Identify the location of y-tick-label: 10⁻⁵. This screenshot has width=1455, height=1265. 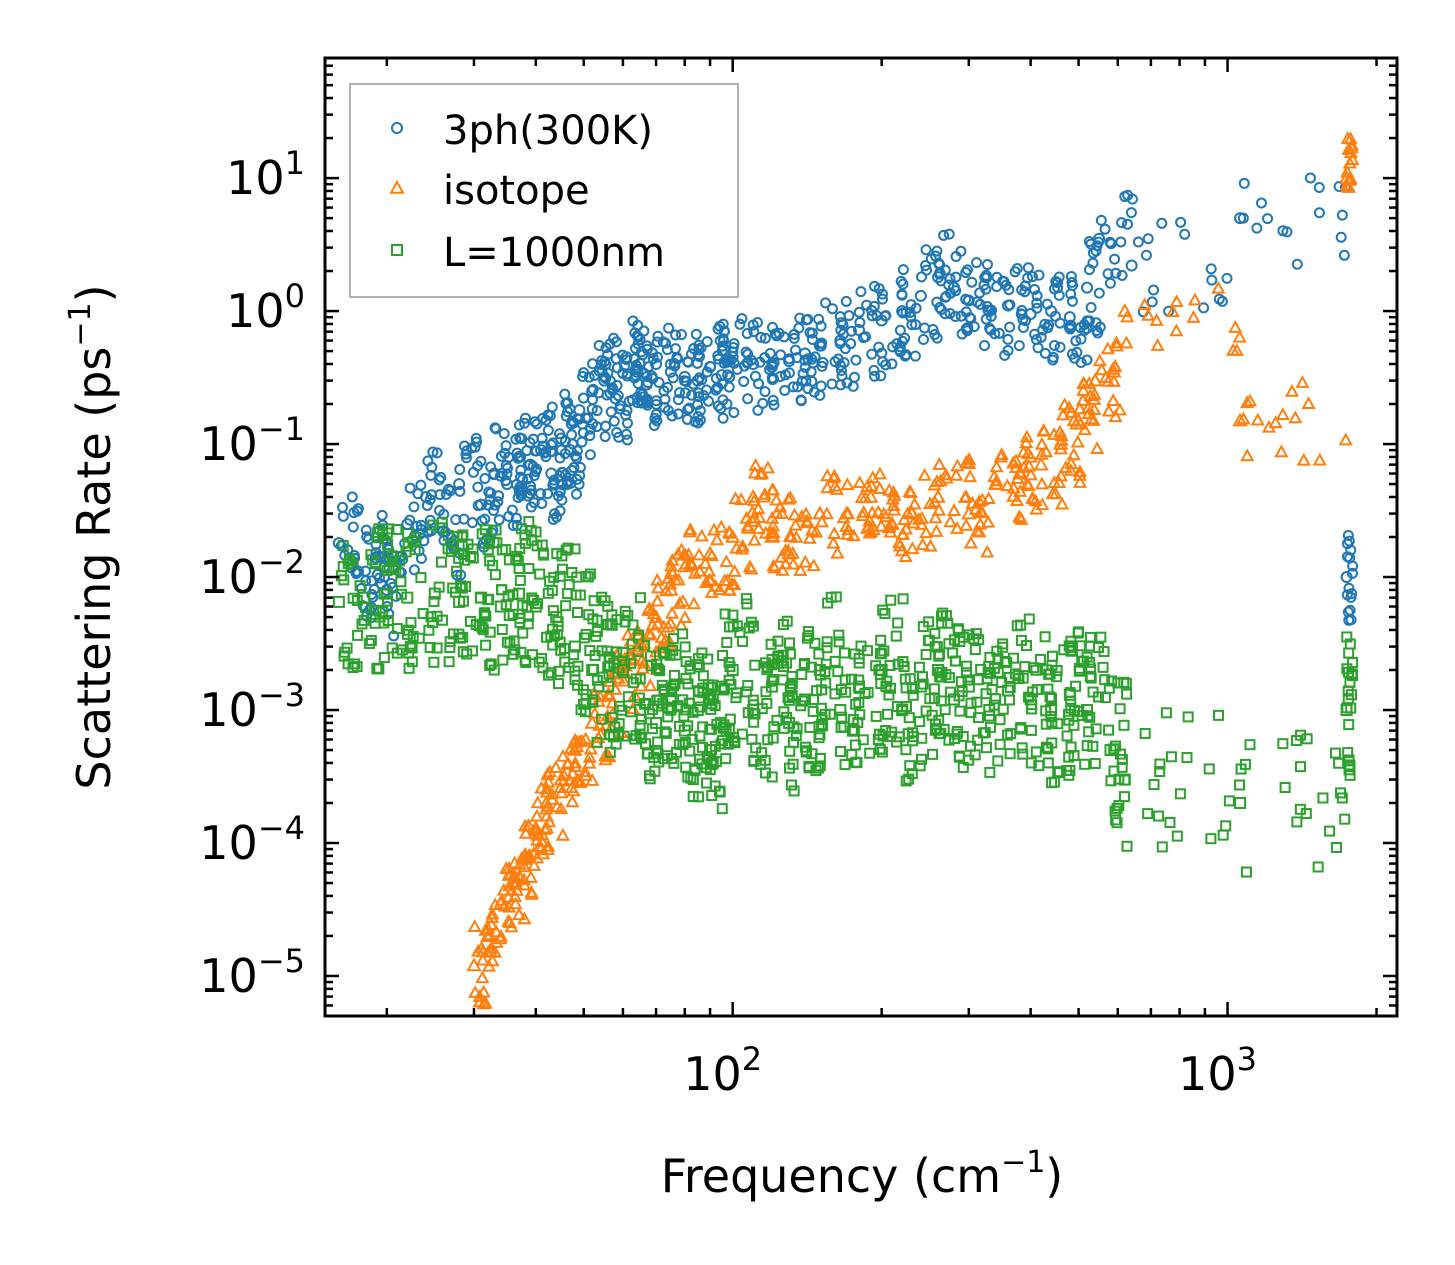
(252, 972).